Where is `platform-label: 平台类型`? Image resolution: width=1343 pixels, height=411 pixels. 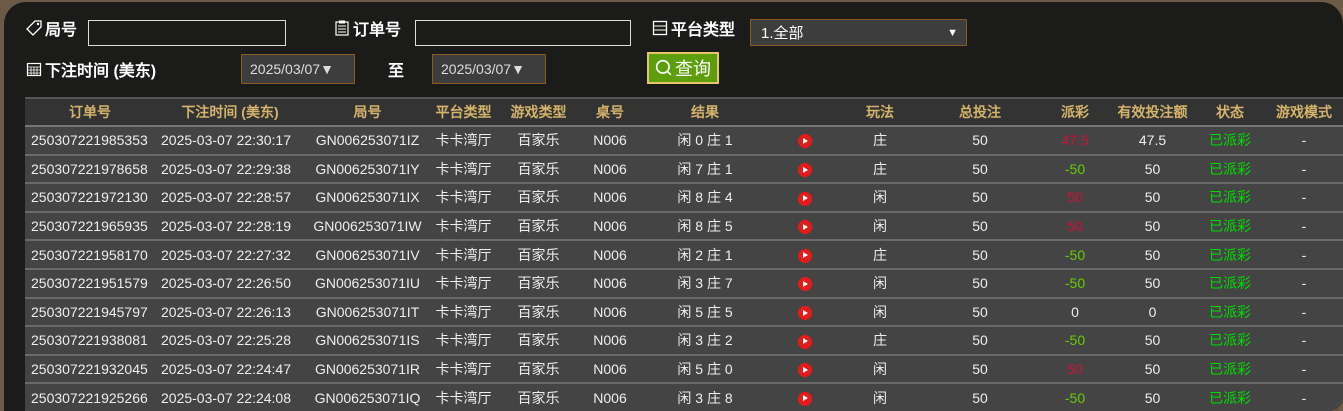 platform-label: 平台类型 is located at coordinates (693, 28).